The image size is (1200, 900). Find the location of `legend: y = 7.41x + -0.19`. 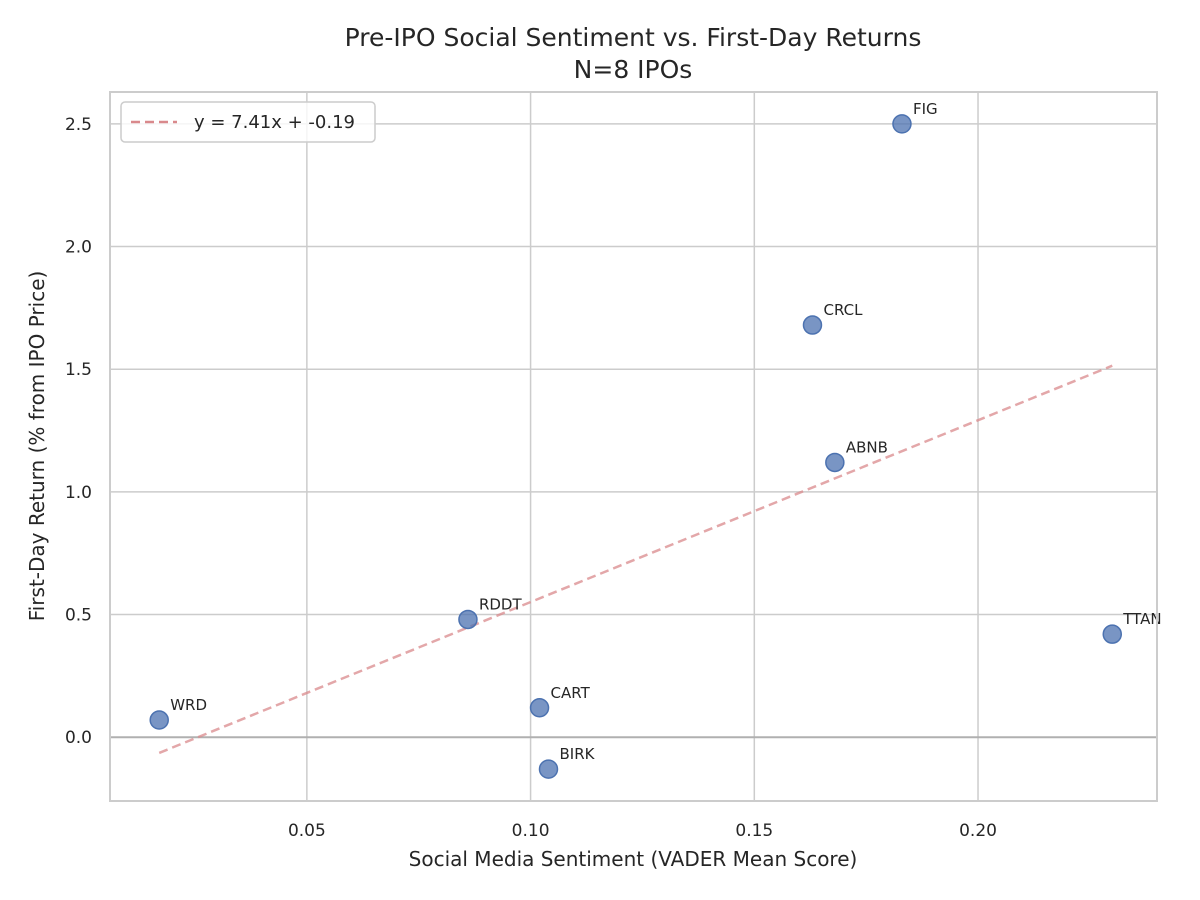

legend: y = 7.41x + -0.19 is located at coordinates (248, 122).